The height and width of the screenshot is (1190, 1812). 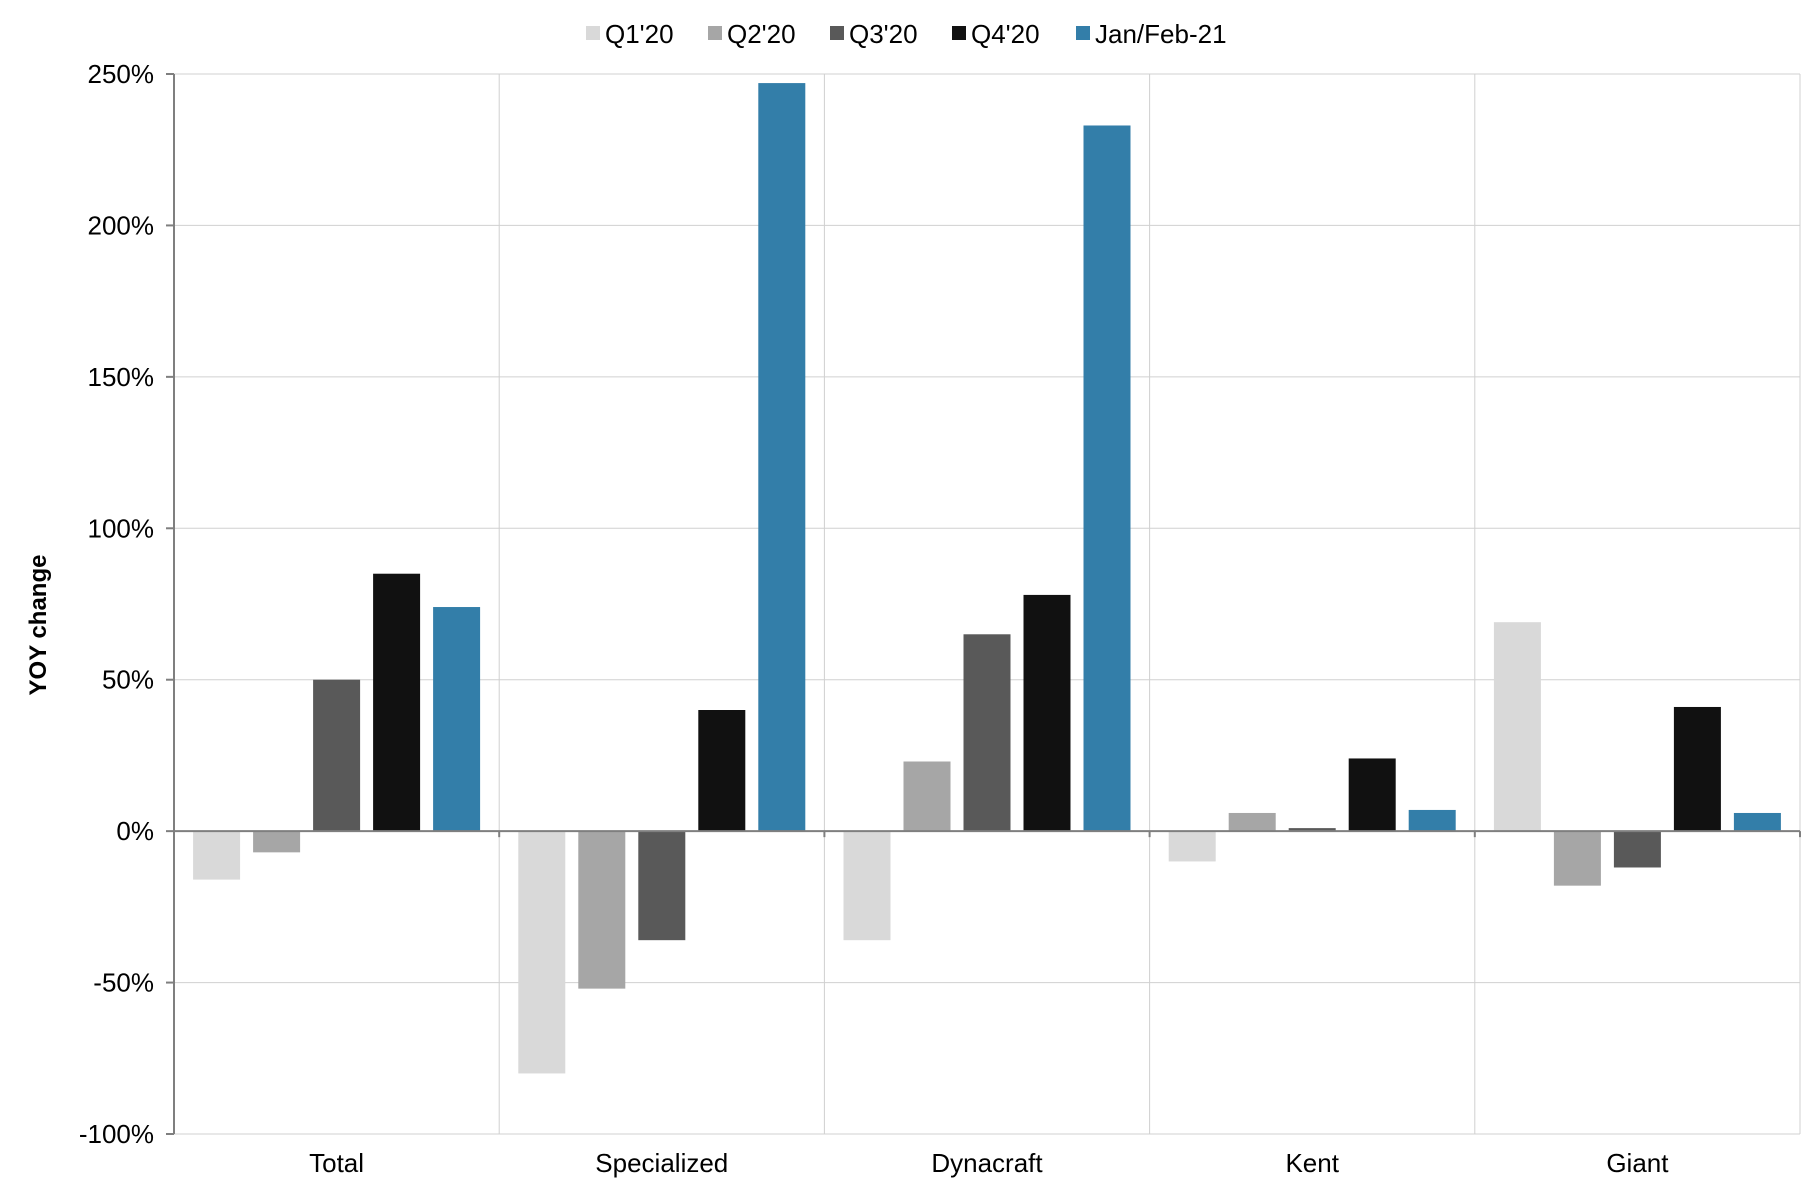 I want to click on y-tick-label: -50%, so click(x=123, y=983).